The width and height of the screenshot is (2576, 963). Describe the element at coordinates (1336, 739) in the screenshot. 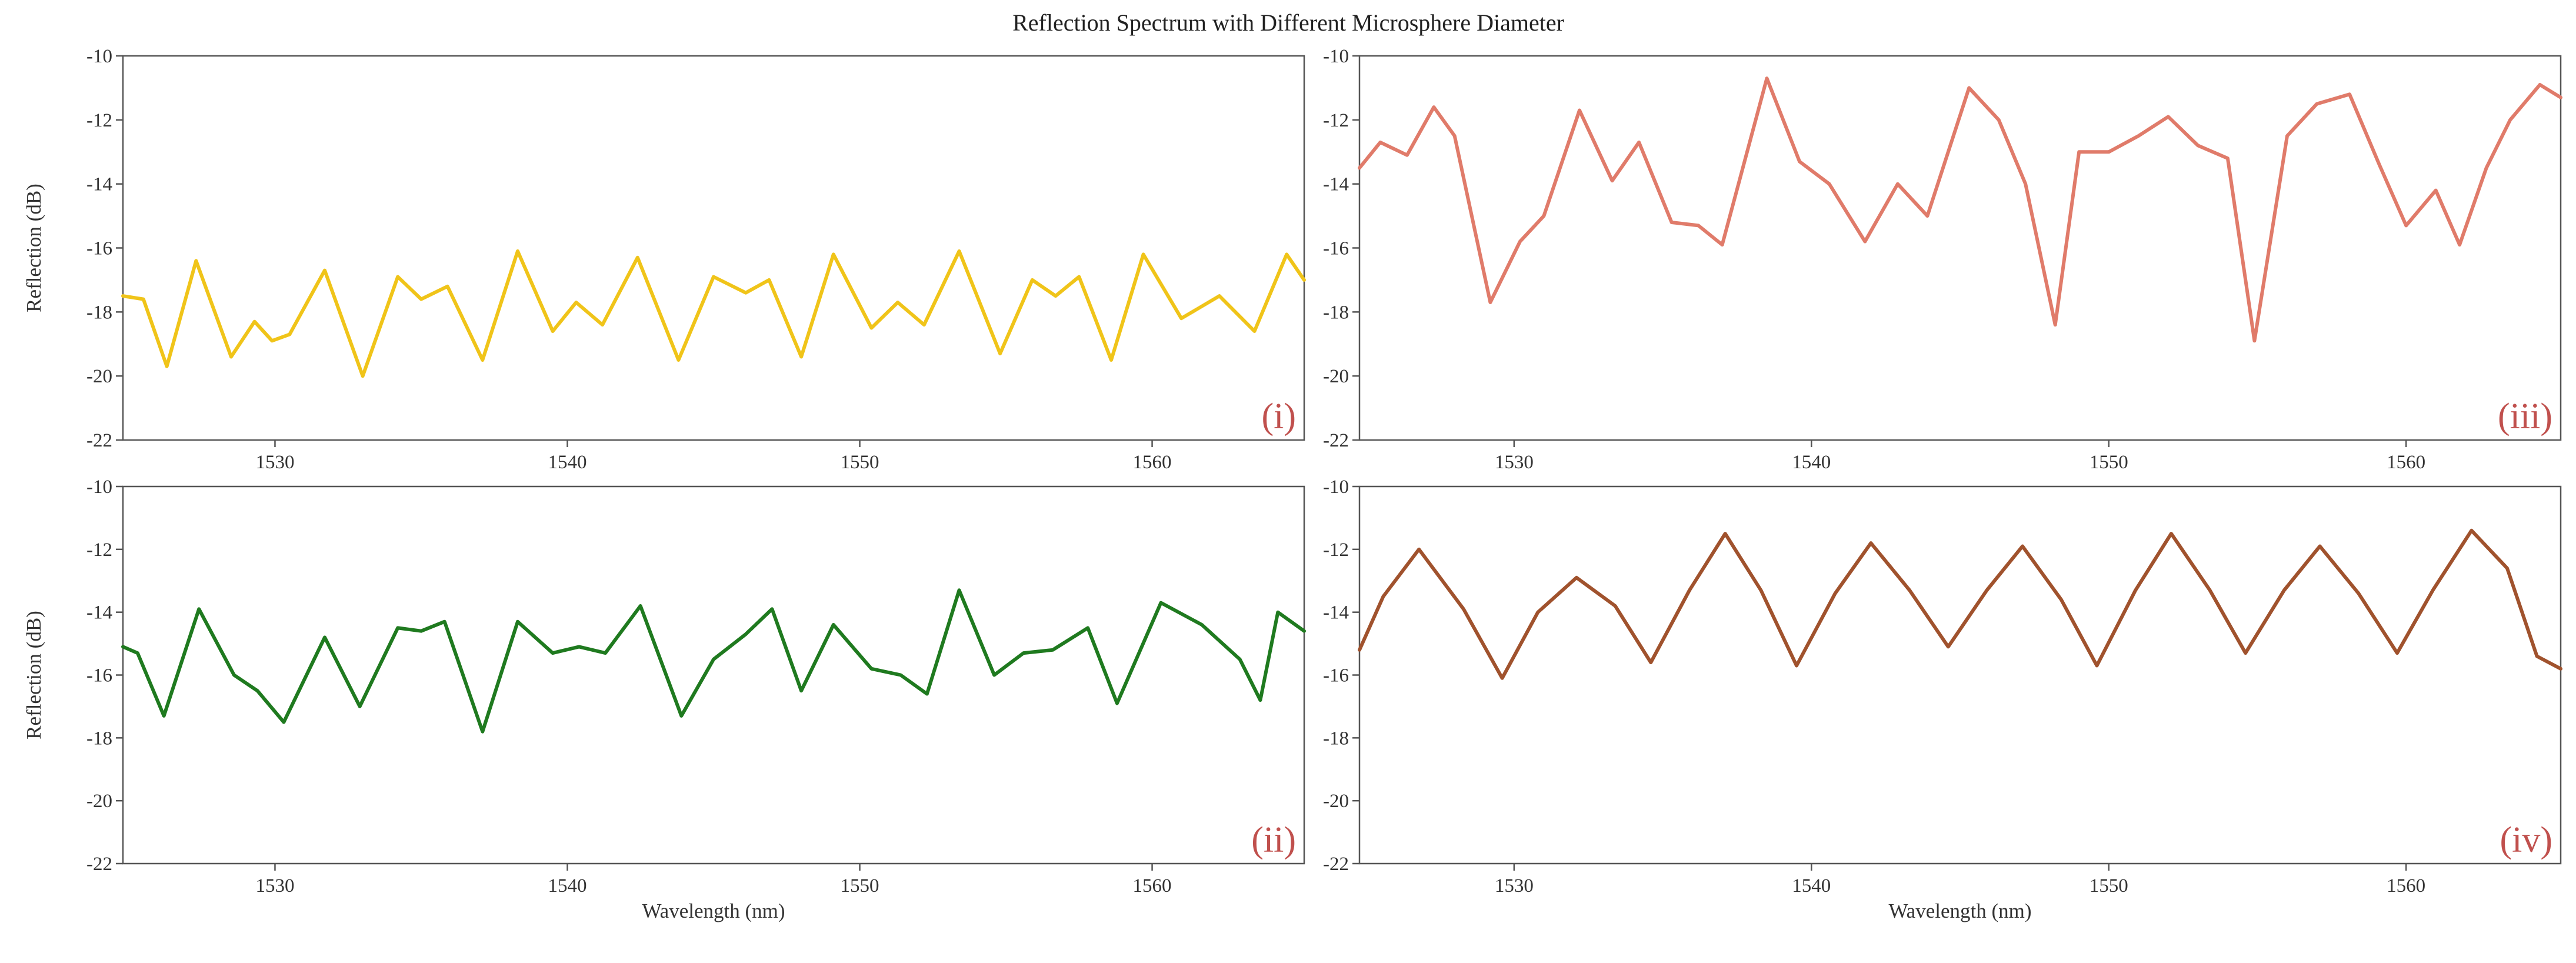

I see `panel-iv-ytick-label: -18` at that location.